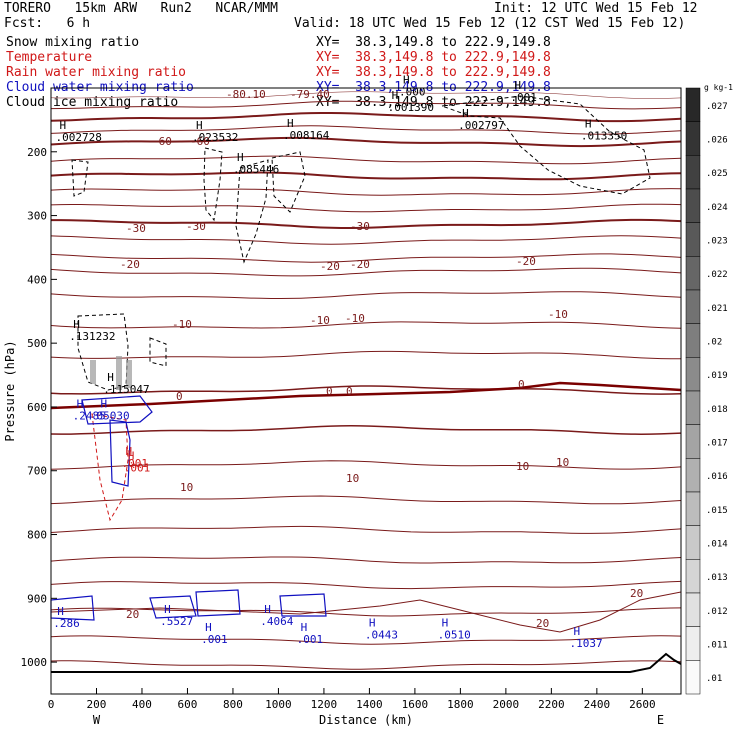  Describe the element at coordinates (717, 578) in the screenshot. I see `colorbar-label: .013` at that location.